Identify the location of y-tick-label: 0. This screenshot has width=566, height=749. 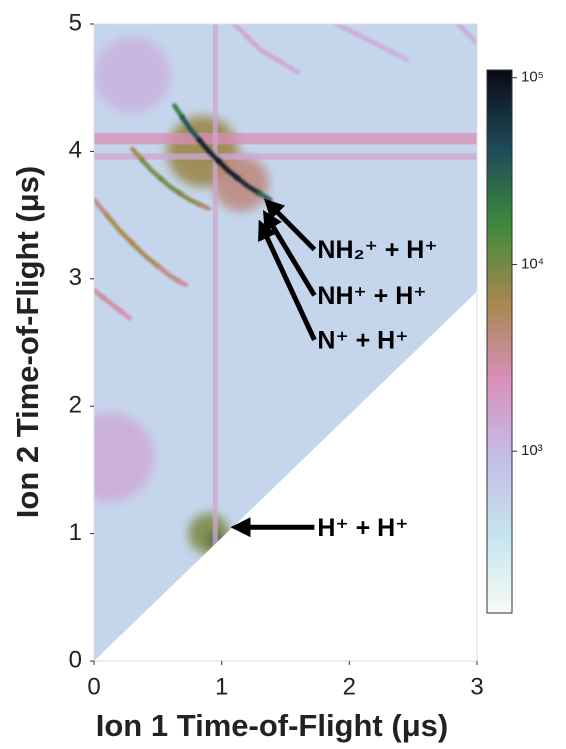
(75, 659).